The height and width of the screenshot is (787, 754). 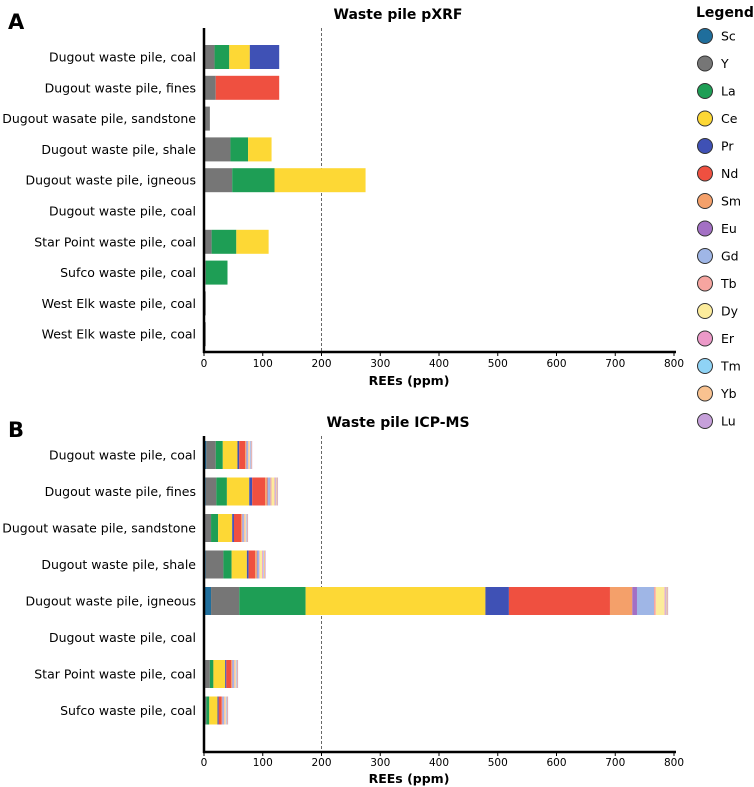 I want to click on chart-b-category-label: Dugout waste pile, coal, so click(x=122, y=637).